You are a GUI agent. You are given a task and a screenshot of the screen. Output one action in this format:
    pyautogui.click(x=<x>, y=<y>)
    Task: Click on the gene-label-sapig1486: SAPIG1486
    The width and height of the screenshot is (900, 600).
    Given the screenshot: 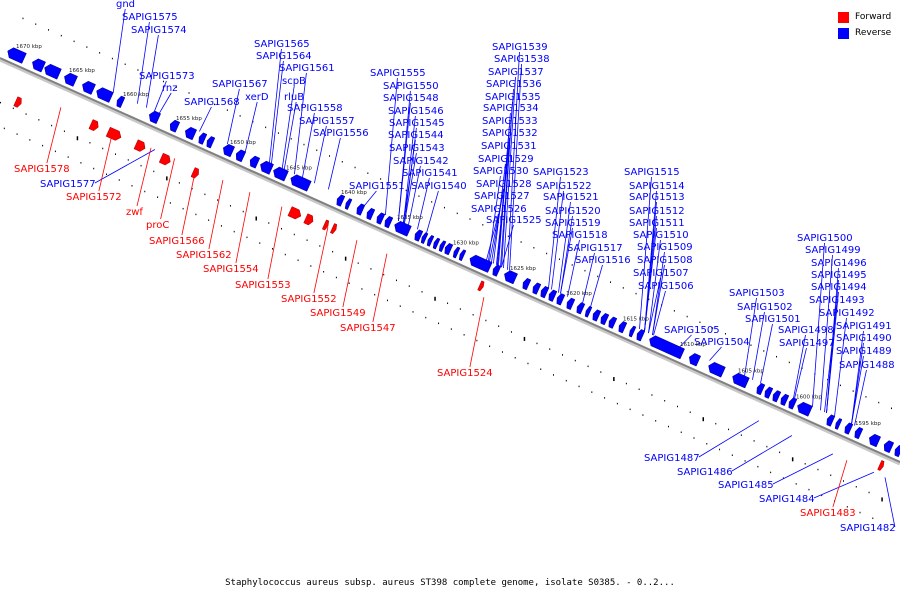 What is the action you would take?
    pyautogui.click(x=705, y=472)
    